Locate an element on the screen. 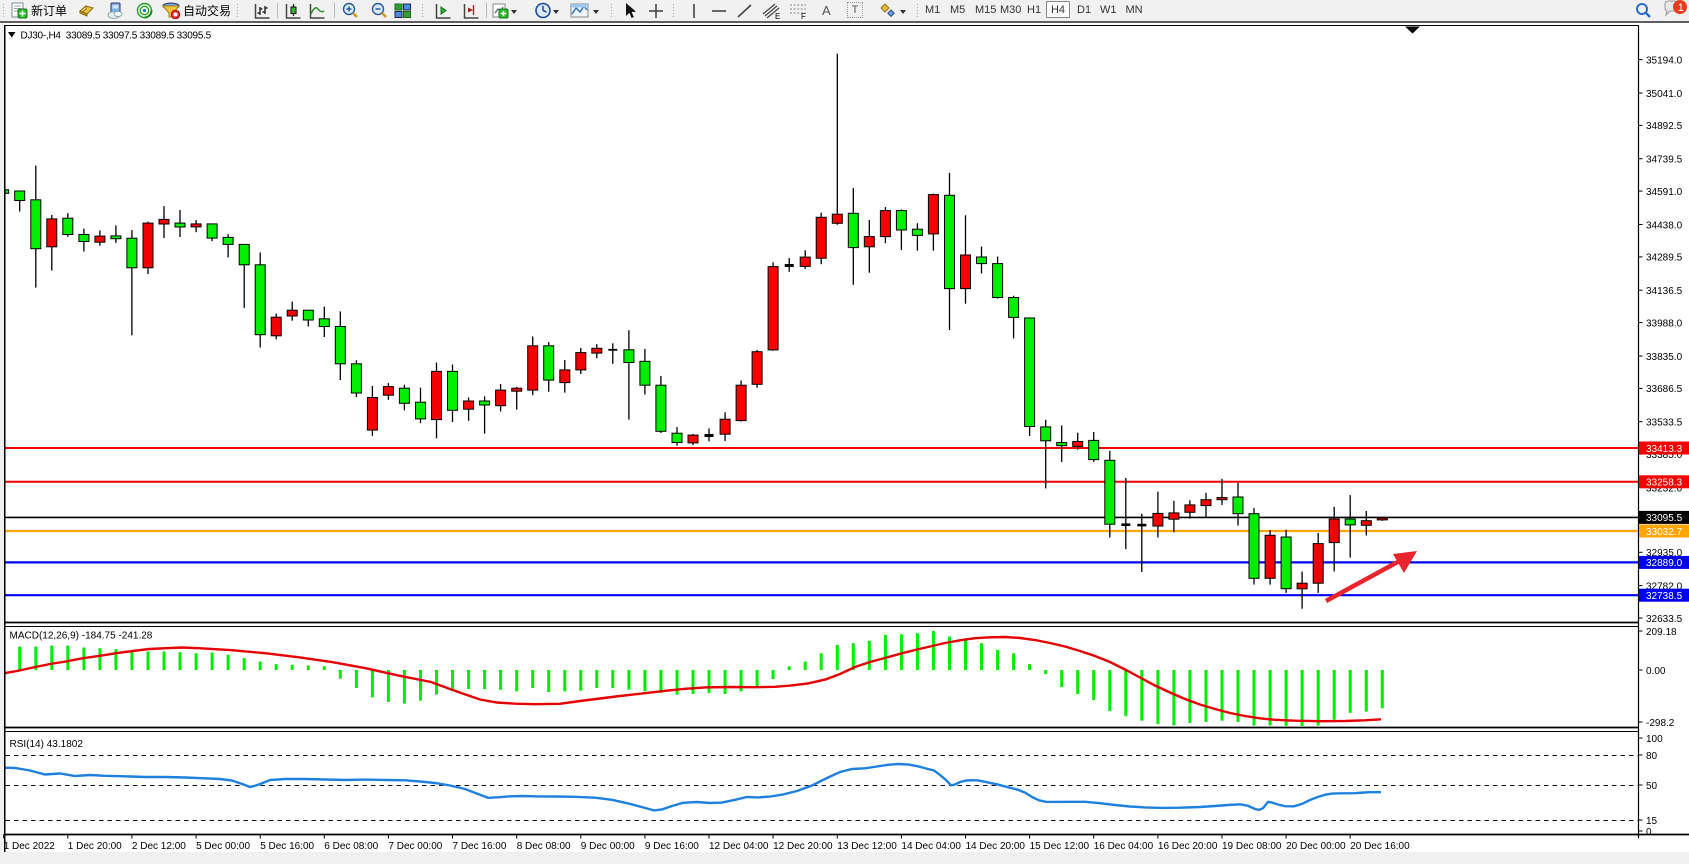 This screenshot has width=1689, height=864. svg-text: 32935.0 is located at coordinates (1664, 553).